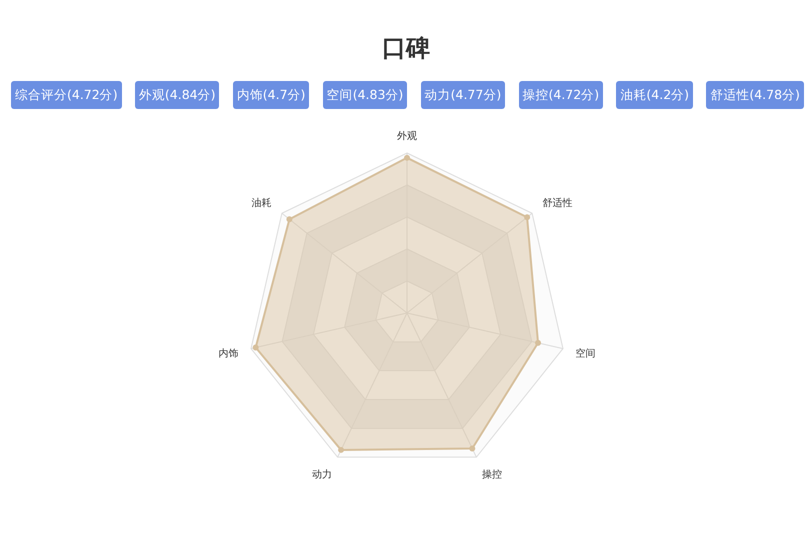  I want to click on text: 外观(4.84分), so click(177, 95).